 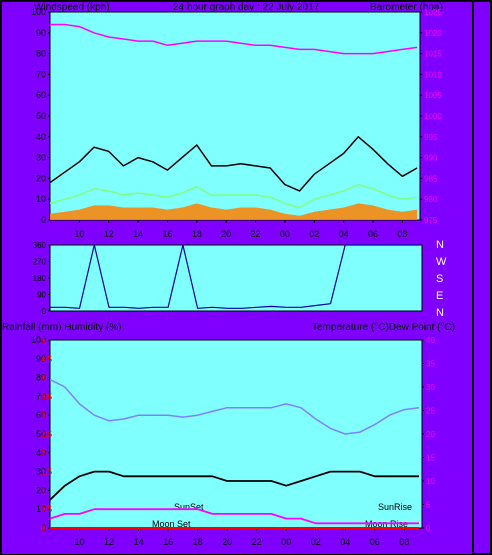 I want to click on humidity-ytick-label: 0, so click(x=43, y=528).